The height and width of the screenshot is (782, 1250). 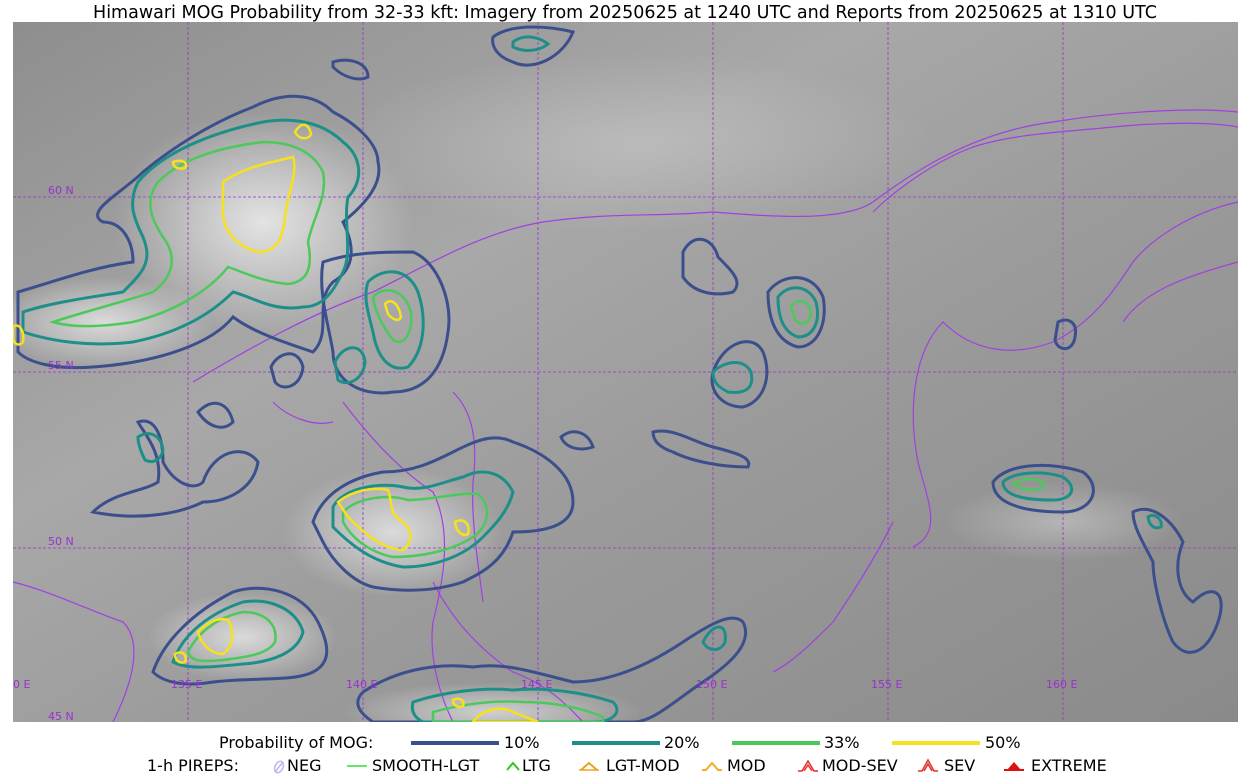 I want to click on probability-legend: Probability of MOG: 10% 20% 33% 50%, so click(x=625, y=744).